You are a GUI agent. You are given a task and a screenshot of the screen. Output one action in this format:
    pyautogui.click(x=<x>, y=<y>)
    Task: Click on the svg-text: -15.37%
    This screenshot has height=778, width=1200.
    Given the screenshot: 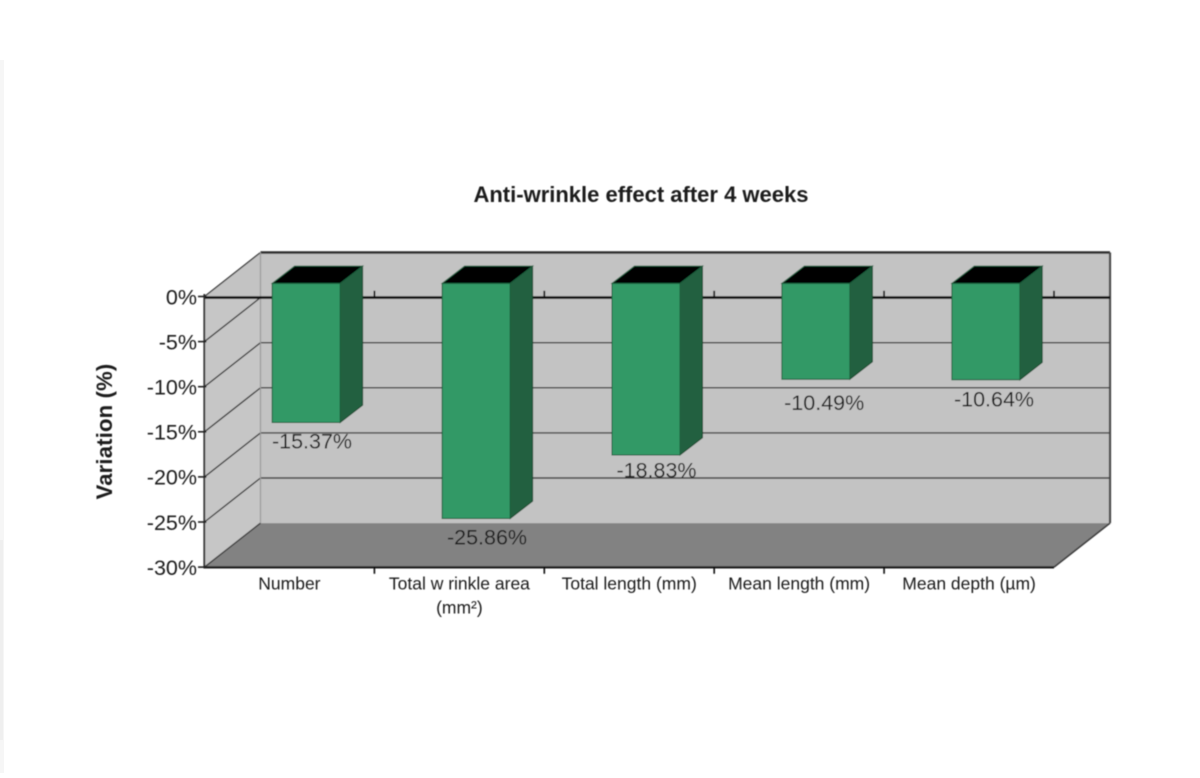 What is the action you would take?
    pyautogui.click(x=312, y=442)
    